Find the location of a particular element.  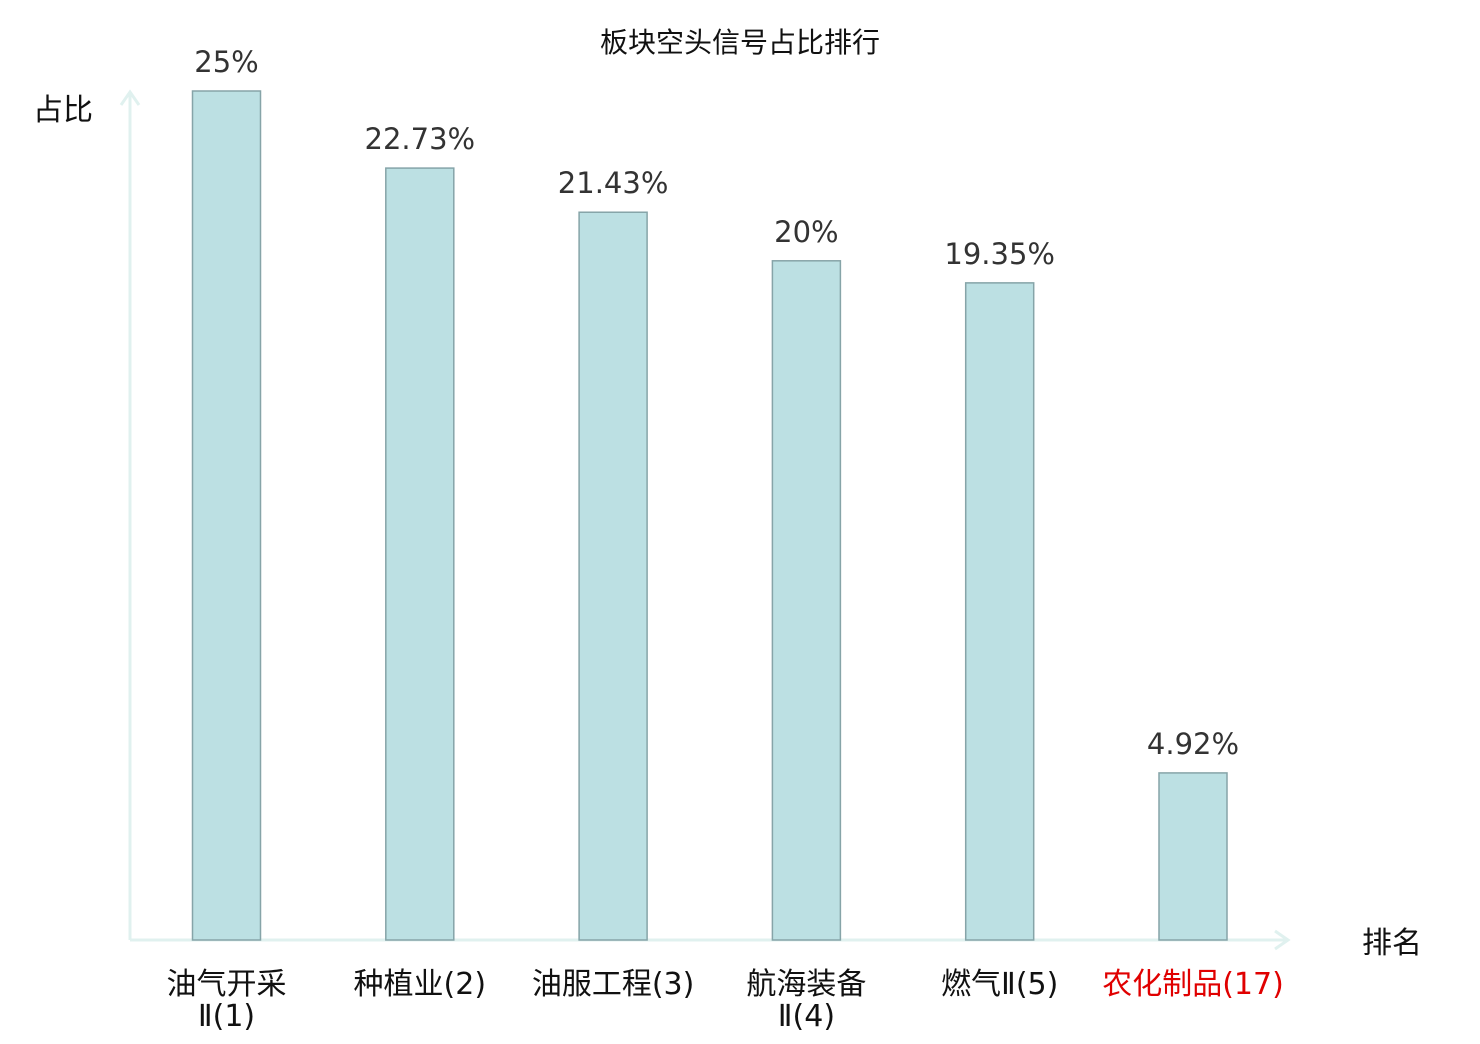

category-label: Ⅱ(4) is located at coordinates (806, 1016).